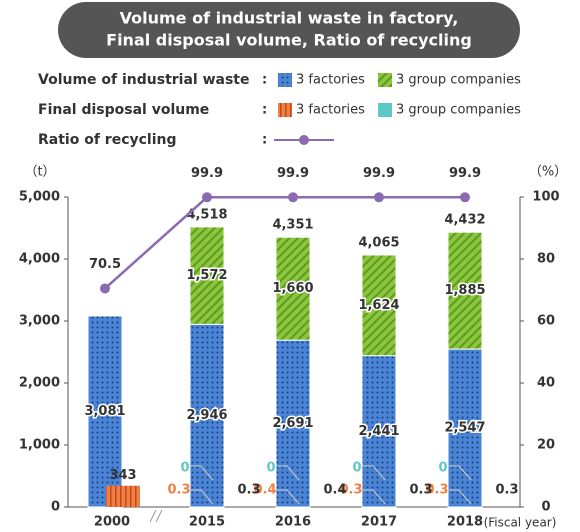 The height and width of the screenshot is (532, 580). Describe the element at coordinates (548, 172) in the screenshot. I see `y2-axis-unit: （%）` at that location.